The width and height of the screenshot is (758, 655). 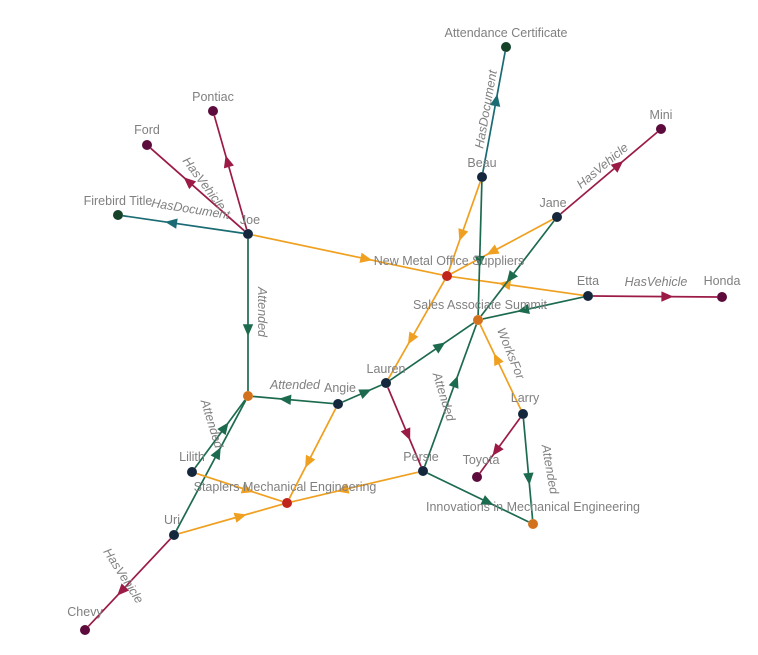 What do you see at coordinates (192, 457) in the screenshot?
I see `node-label: Lilith` at bounding box center [192, 457].